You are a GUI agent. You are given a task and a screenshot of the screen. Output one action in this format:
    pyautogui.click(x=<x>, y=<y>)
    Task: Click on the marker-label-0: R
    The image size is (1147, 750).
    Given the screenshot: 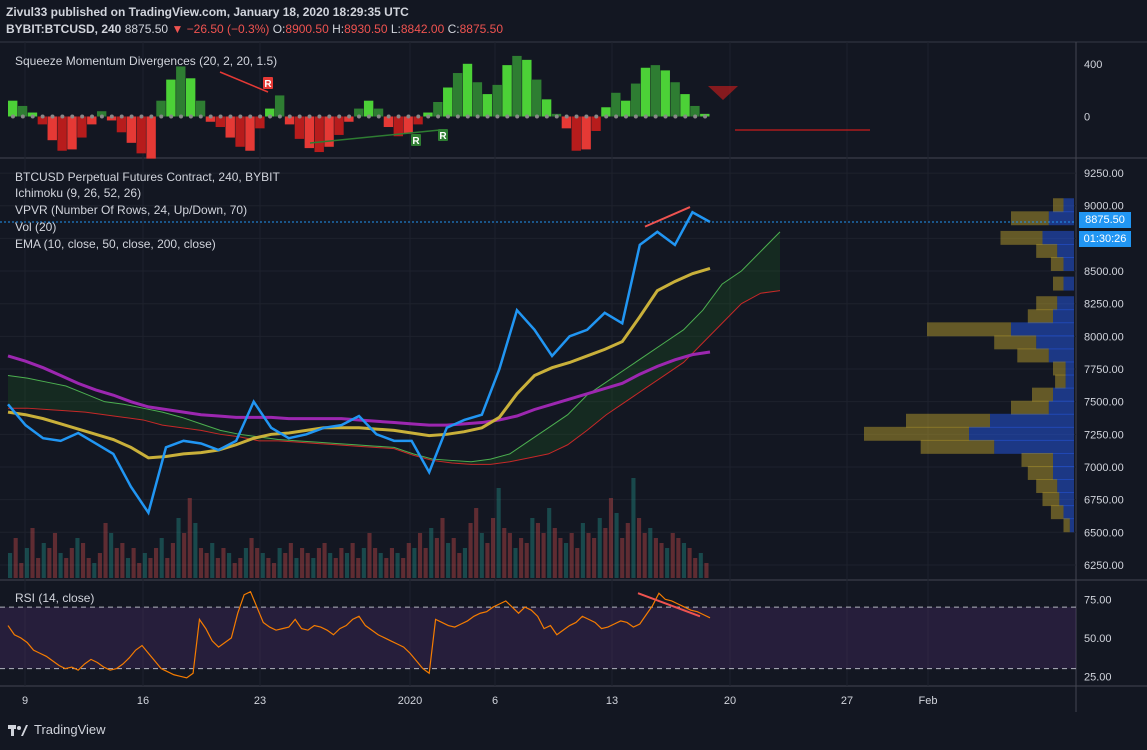 What is the action you would take?
    pyautogui.click(x=268, y=84)
    